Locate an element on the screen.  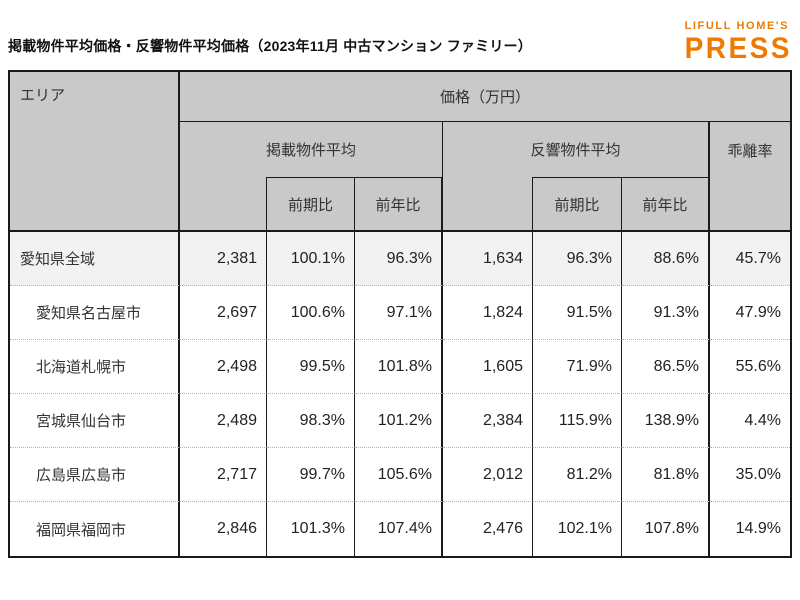
cell-inquiry-avg: 2,012 is located at coordinates (488, 475).